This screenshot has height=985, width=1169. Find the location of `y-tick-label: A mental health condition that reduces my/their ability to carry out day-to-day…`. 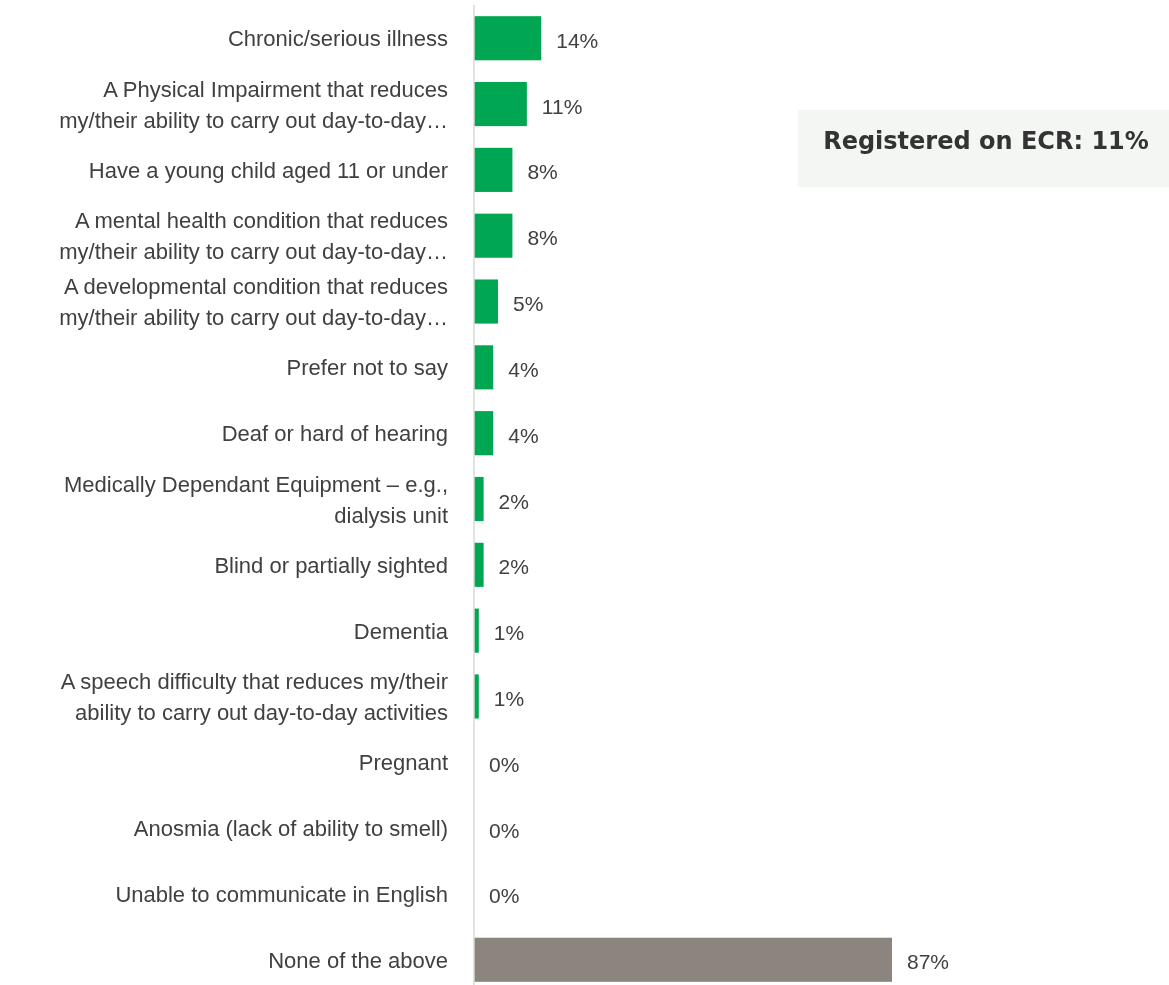

y-tick-label: A mental health condition that reduces my/their ability to carry out day-to-day… is located at coordinates (253, 235).